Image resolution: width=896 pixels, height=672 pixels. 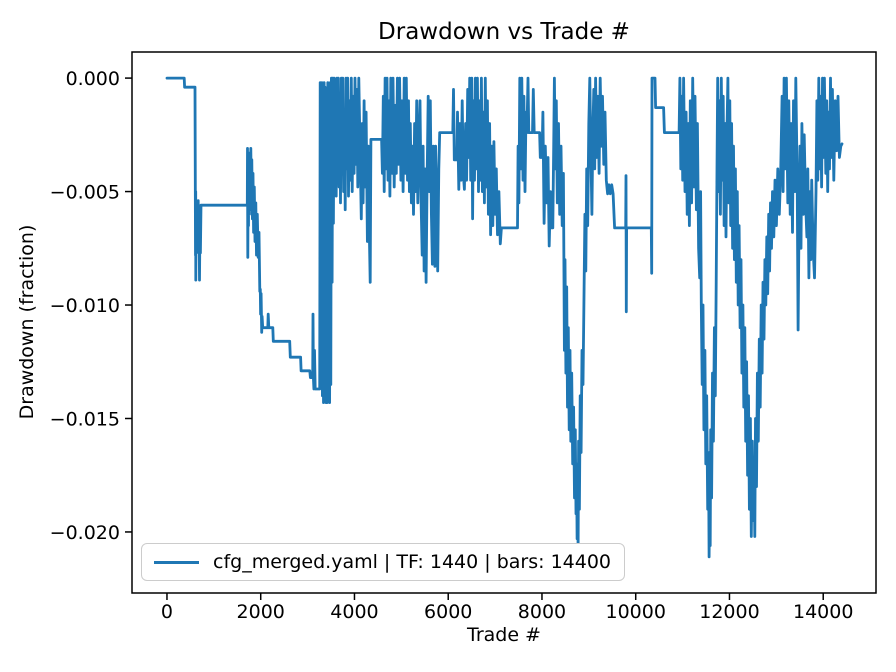 I want to click on x-tick-label: 12000, so click(x=729, y=612).